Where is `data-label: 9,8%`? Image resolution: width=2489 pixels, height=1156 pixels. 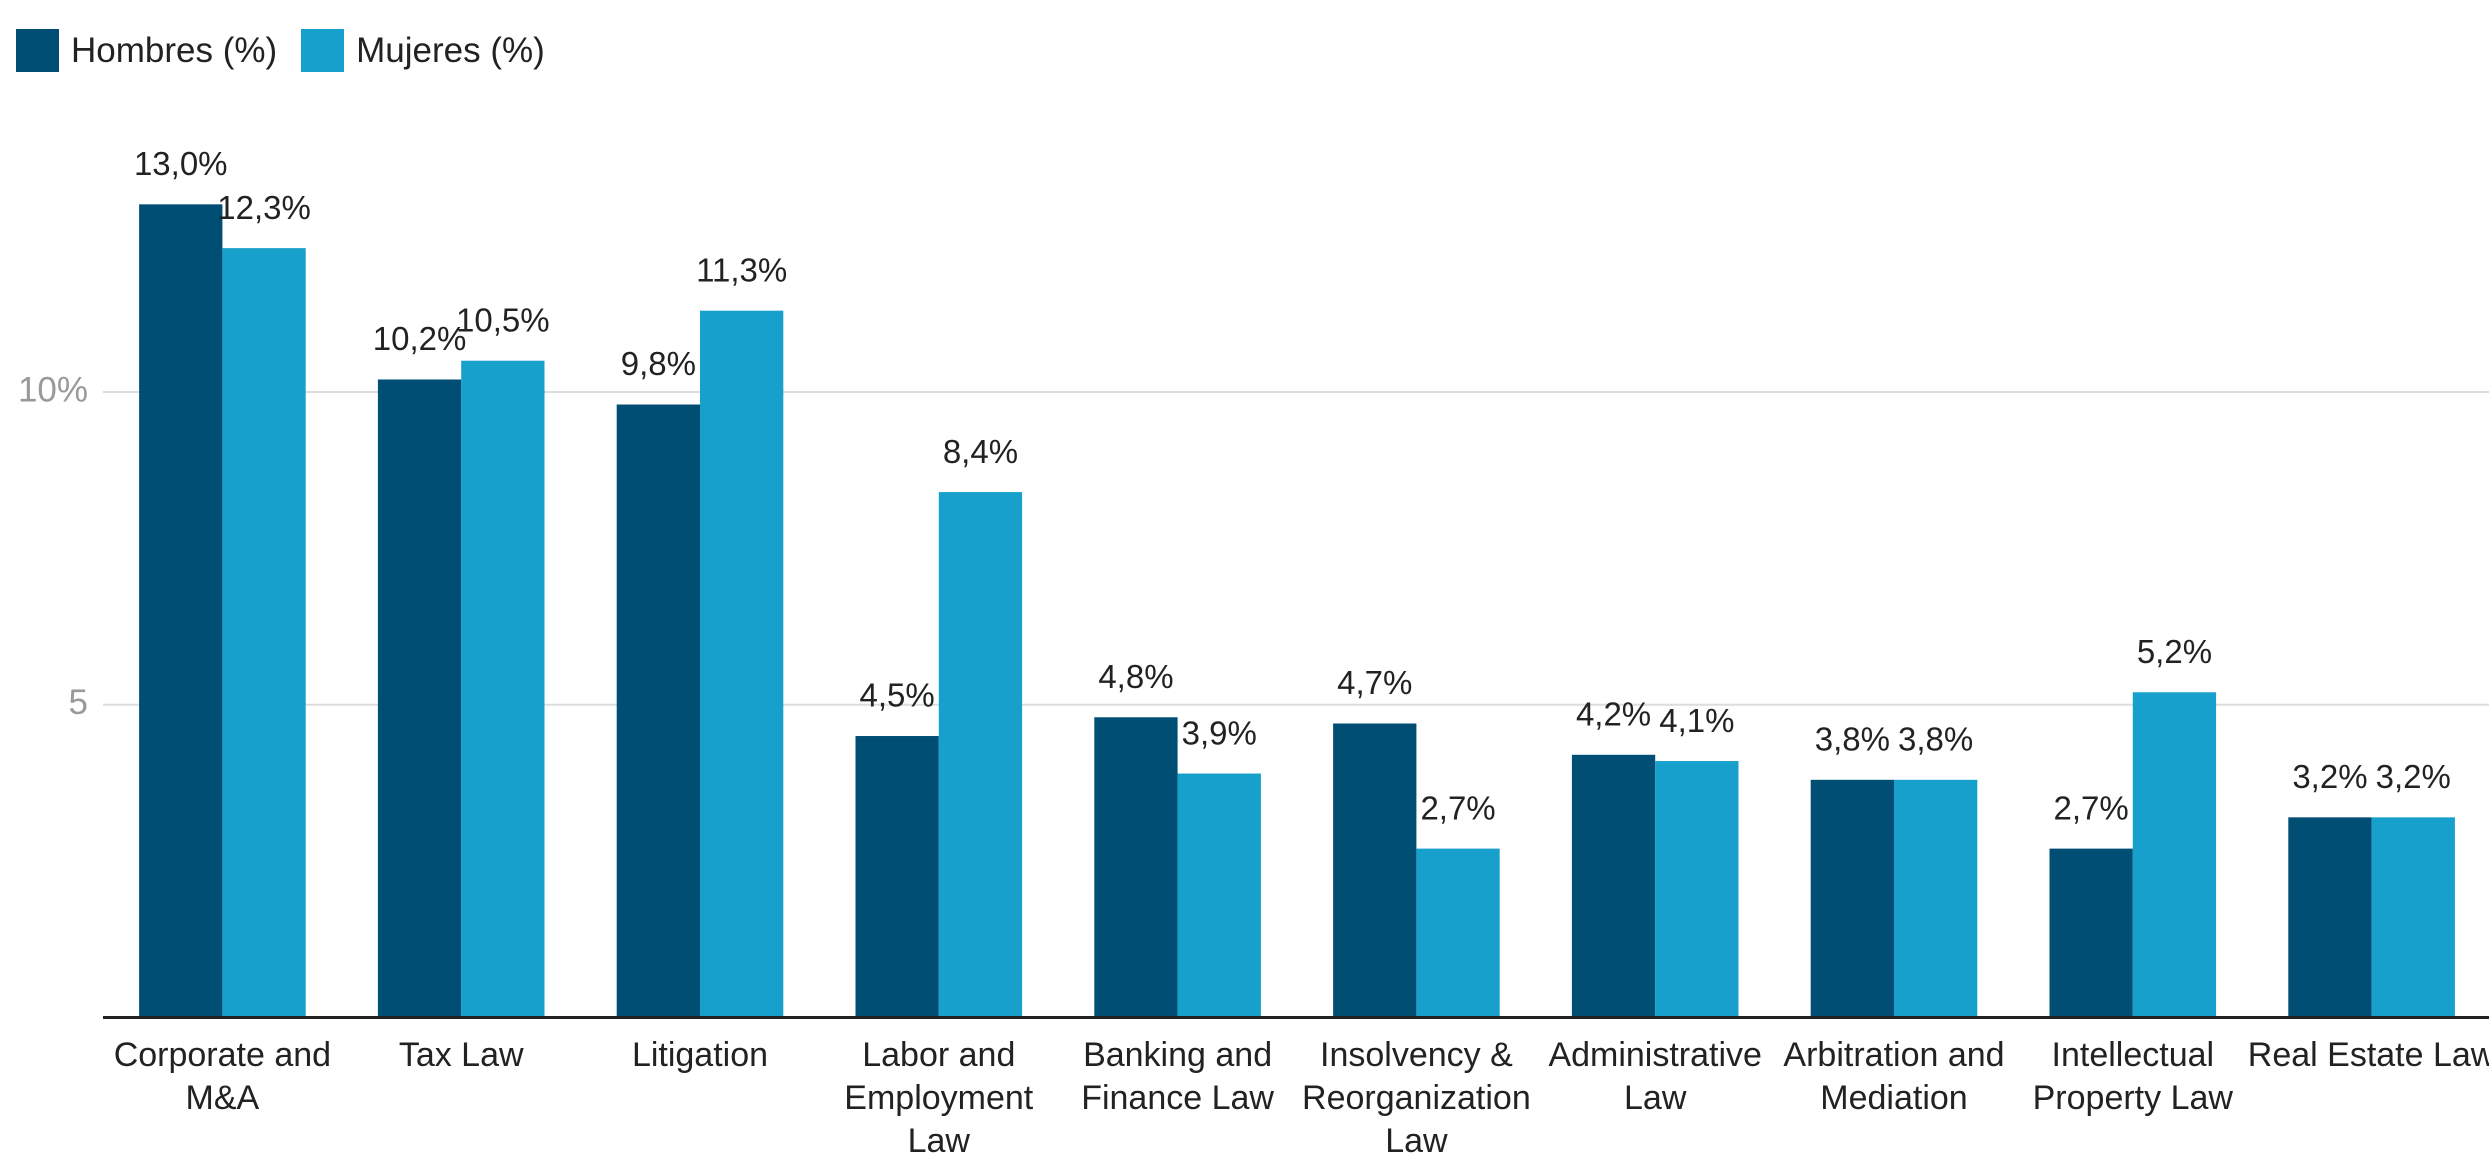
data-label: 9,8% is located at coordinates (658, 363).